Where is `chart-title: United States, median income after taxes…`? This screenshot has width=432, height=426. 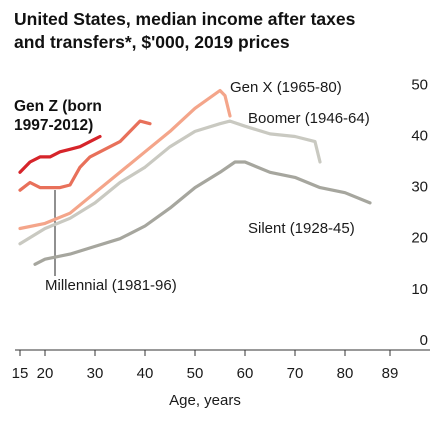
chart-title: United States, median income after taxes… is located at coordinates (185, 30).